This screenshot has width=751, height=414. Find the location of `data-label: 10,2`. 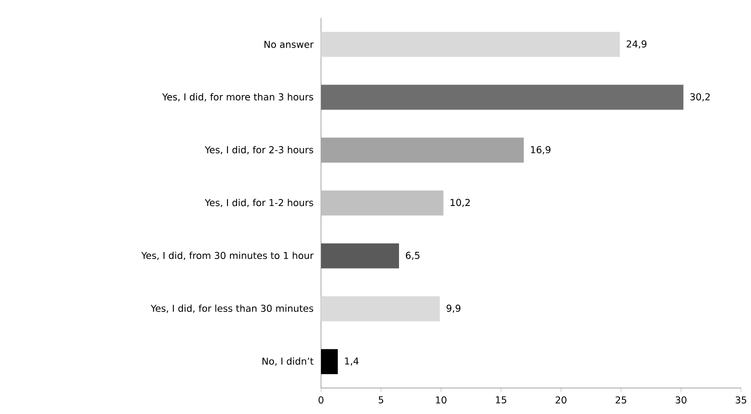

data-label: 10,2 is located at coordinates (460, 203).